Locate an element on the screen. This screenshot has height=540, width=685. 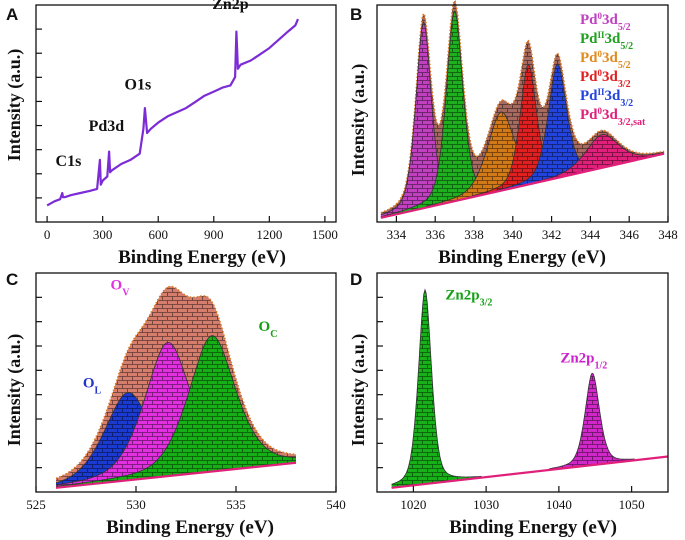
panel-c-peak-2-texture is located at coordinates (176, 415).